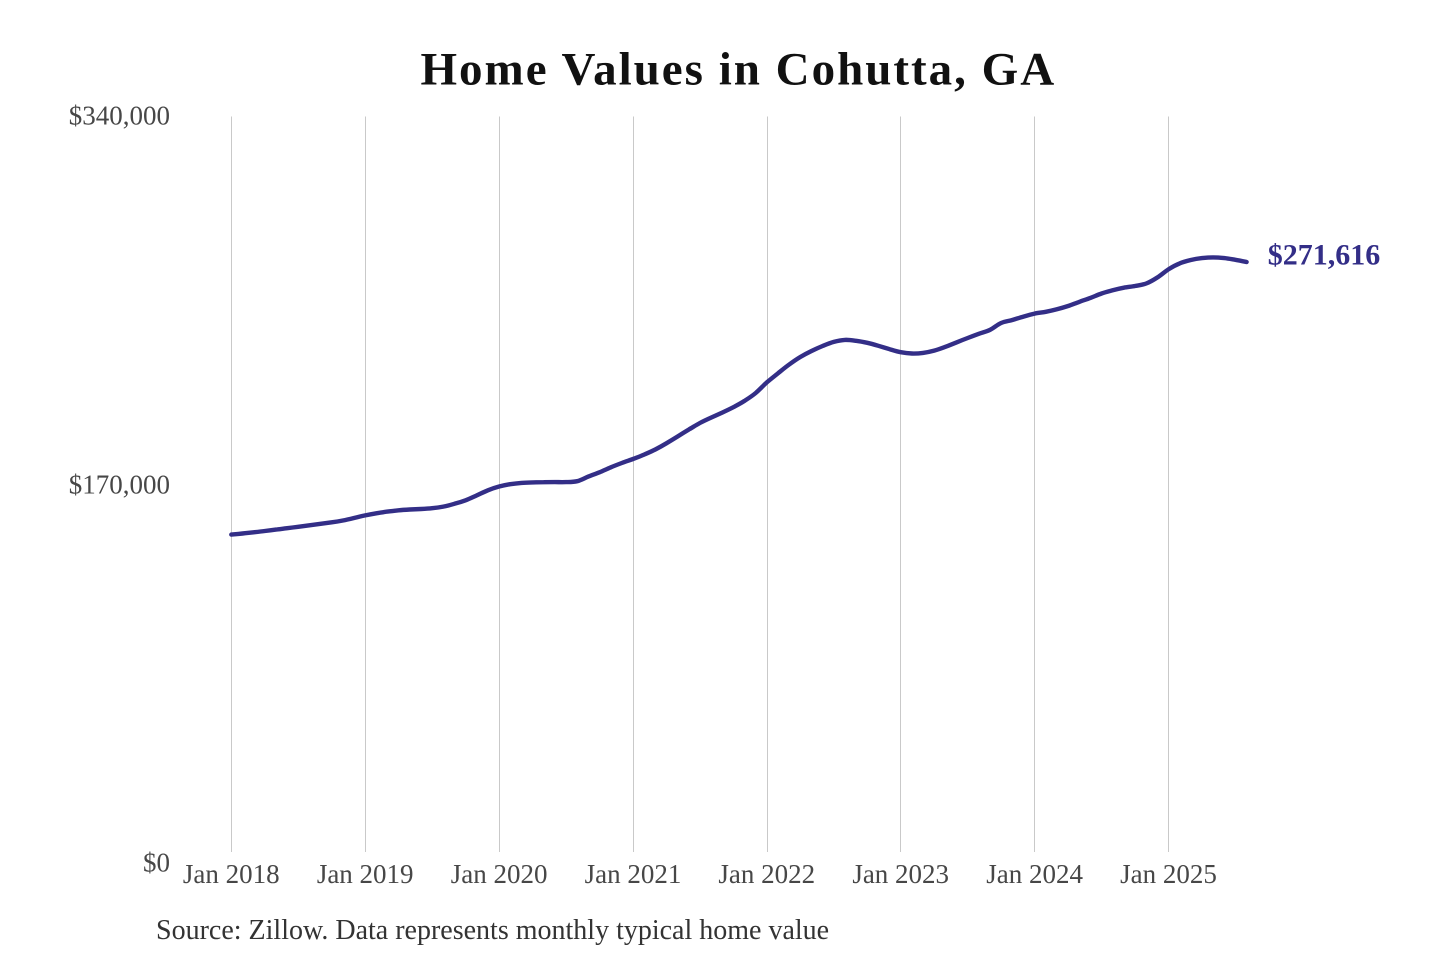 Image resolution: width=1440 pixels, height=960 pixels. Describe the element at coordinates (766, 874) in the screenshot. I see `svg-text: Jan 2022` at that location.